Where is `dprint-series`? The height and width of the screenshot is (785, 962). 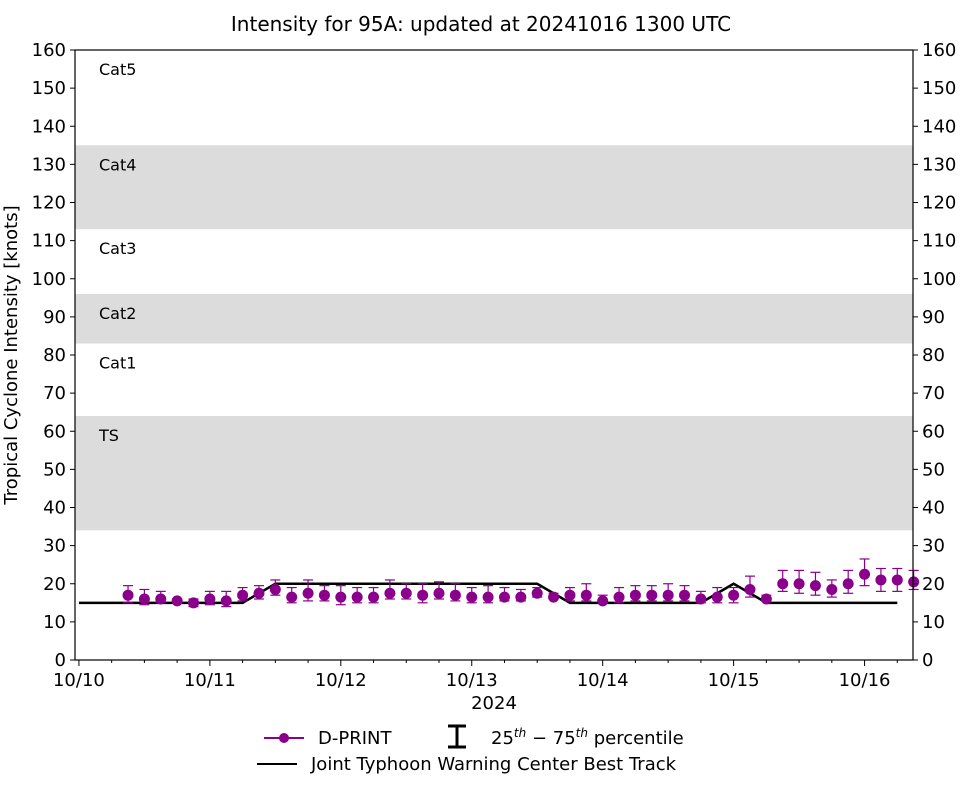
dprint-series is located at coordinates (521, 583).